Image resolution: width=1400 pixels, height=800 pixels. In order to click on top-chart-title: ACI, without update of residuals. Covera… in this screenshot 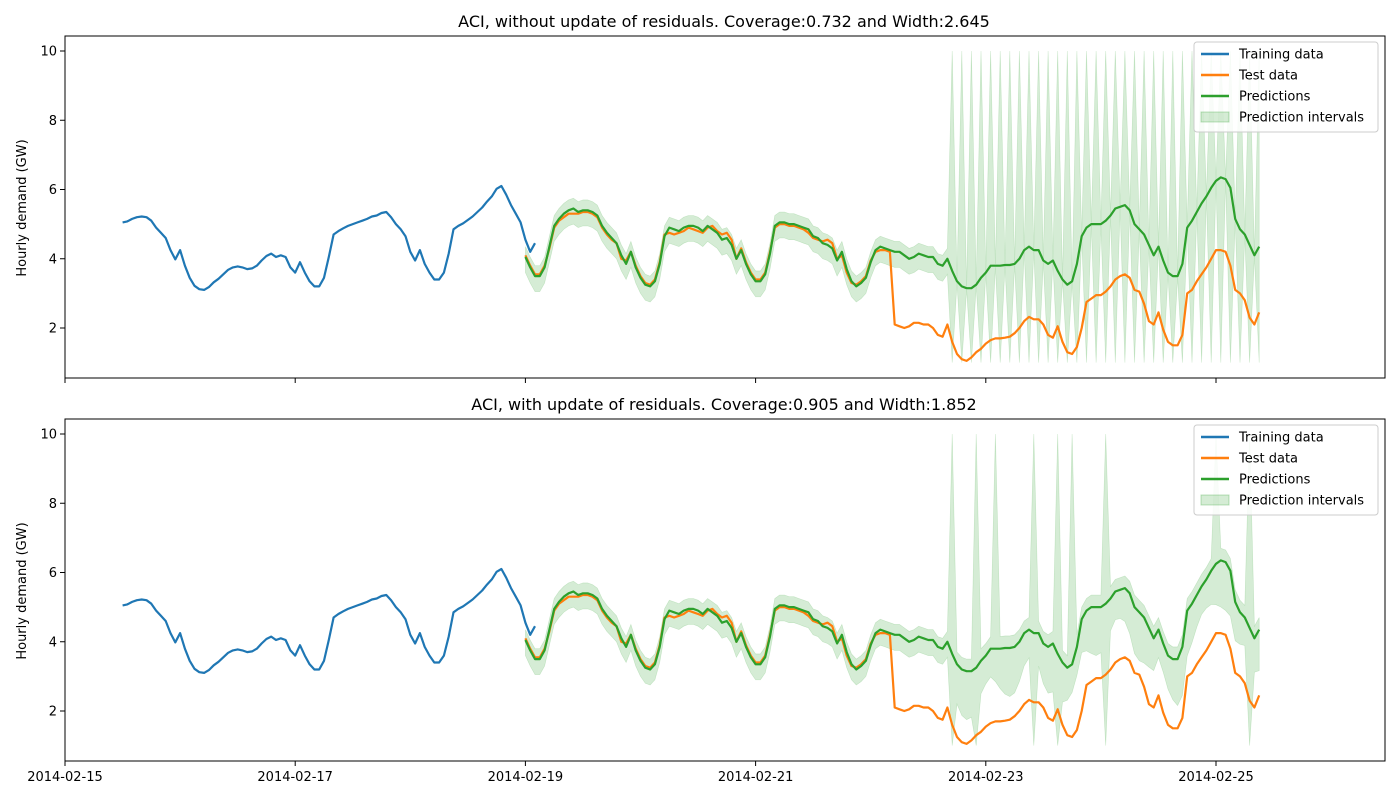, I will do `click(724, 21)`.